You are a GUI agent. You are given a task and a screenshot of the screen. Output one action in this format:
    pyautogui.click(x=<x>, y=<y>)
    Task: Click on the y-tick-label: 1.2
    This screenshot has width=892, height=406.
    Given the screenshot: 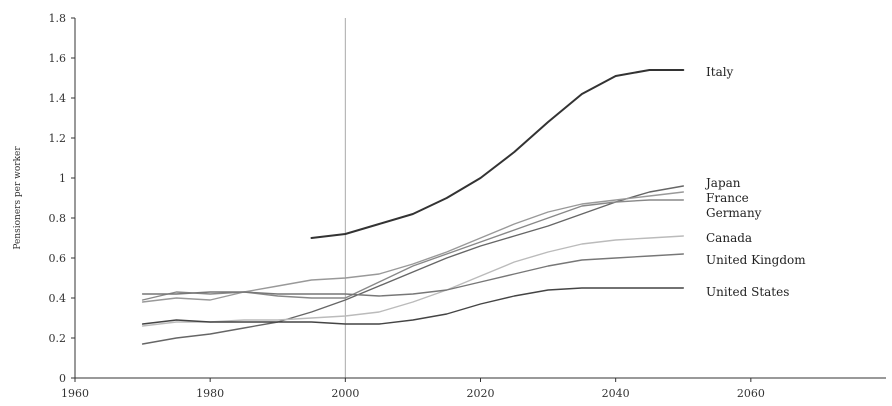 What is the action you would take?
    pyautogui.click(x=58, y=138)
    